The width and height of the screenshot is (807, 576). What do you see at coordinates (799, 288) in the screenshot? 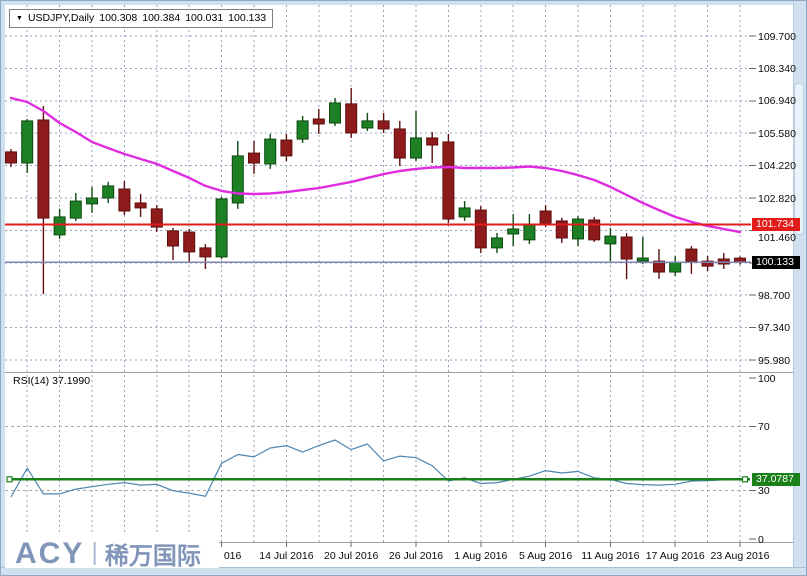
I see `scrollbar-track` at bounding box center [799, 288].